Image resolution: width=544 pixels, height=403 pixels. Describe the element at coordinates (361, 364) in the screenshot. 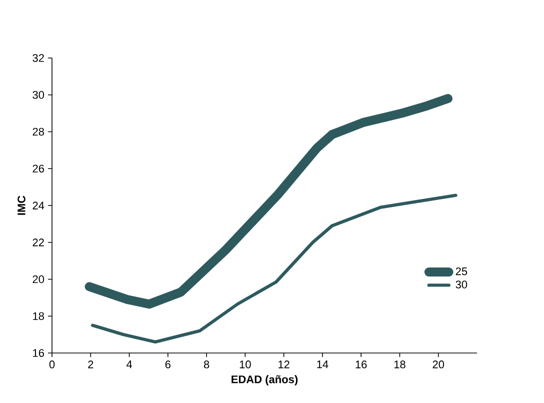

I see `x-tick-label: 16` at that location.